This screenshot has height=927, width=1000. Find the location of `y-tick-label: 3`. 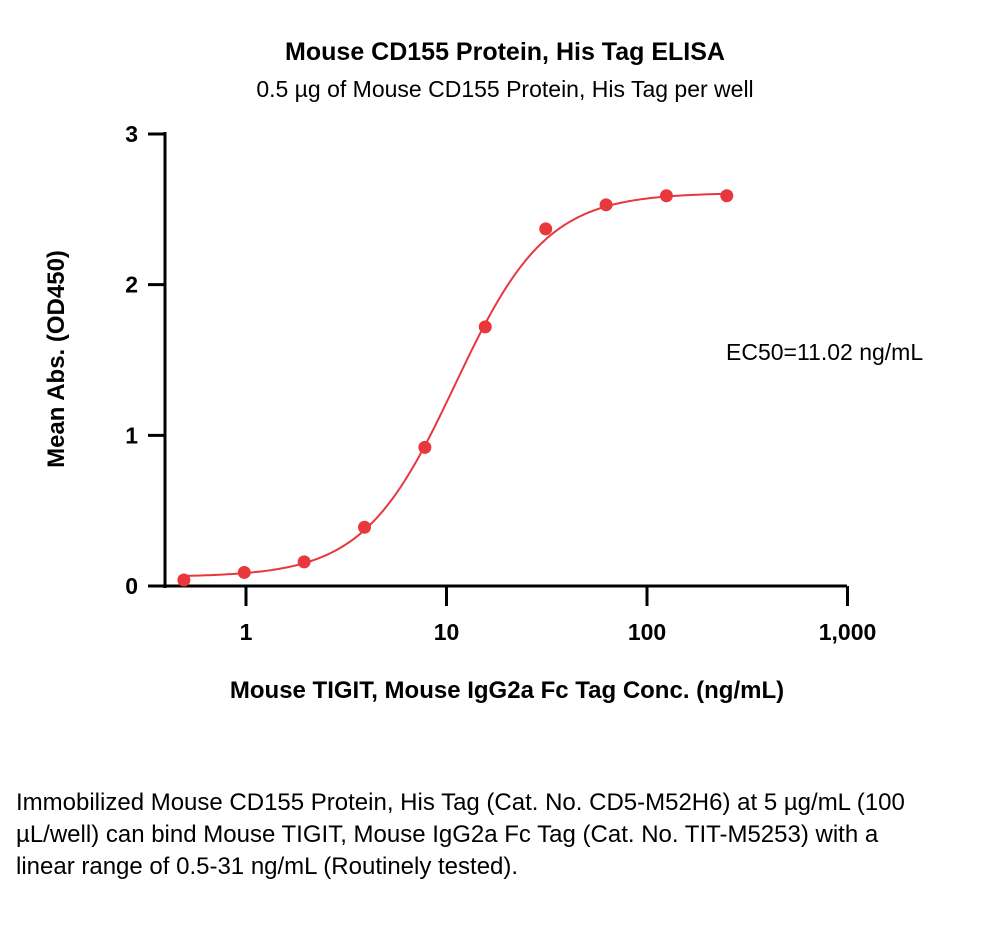

y-tick-label: 3 is located at coordinates (131, 134).